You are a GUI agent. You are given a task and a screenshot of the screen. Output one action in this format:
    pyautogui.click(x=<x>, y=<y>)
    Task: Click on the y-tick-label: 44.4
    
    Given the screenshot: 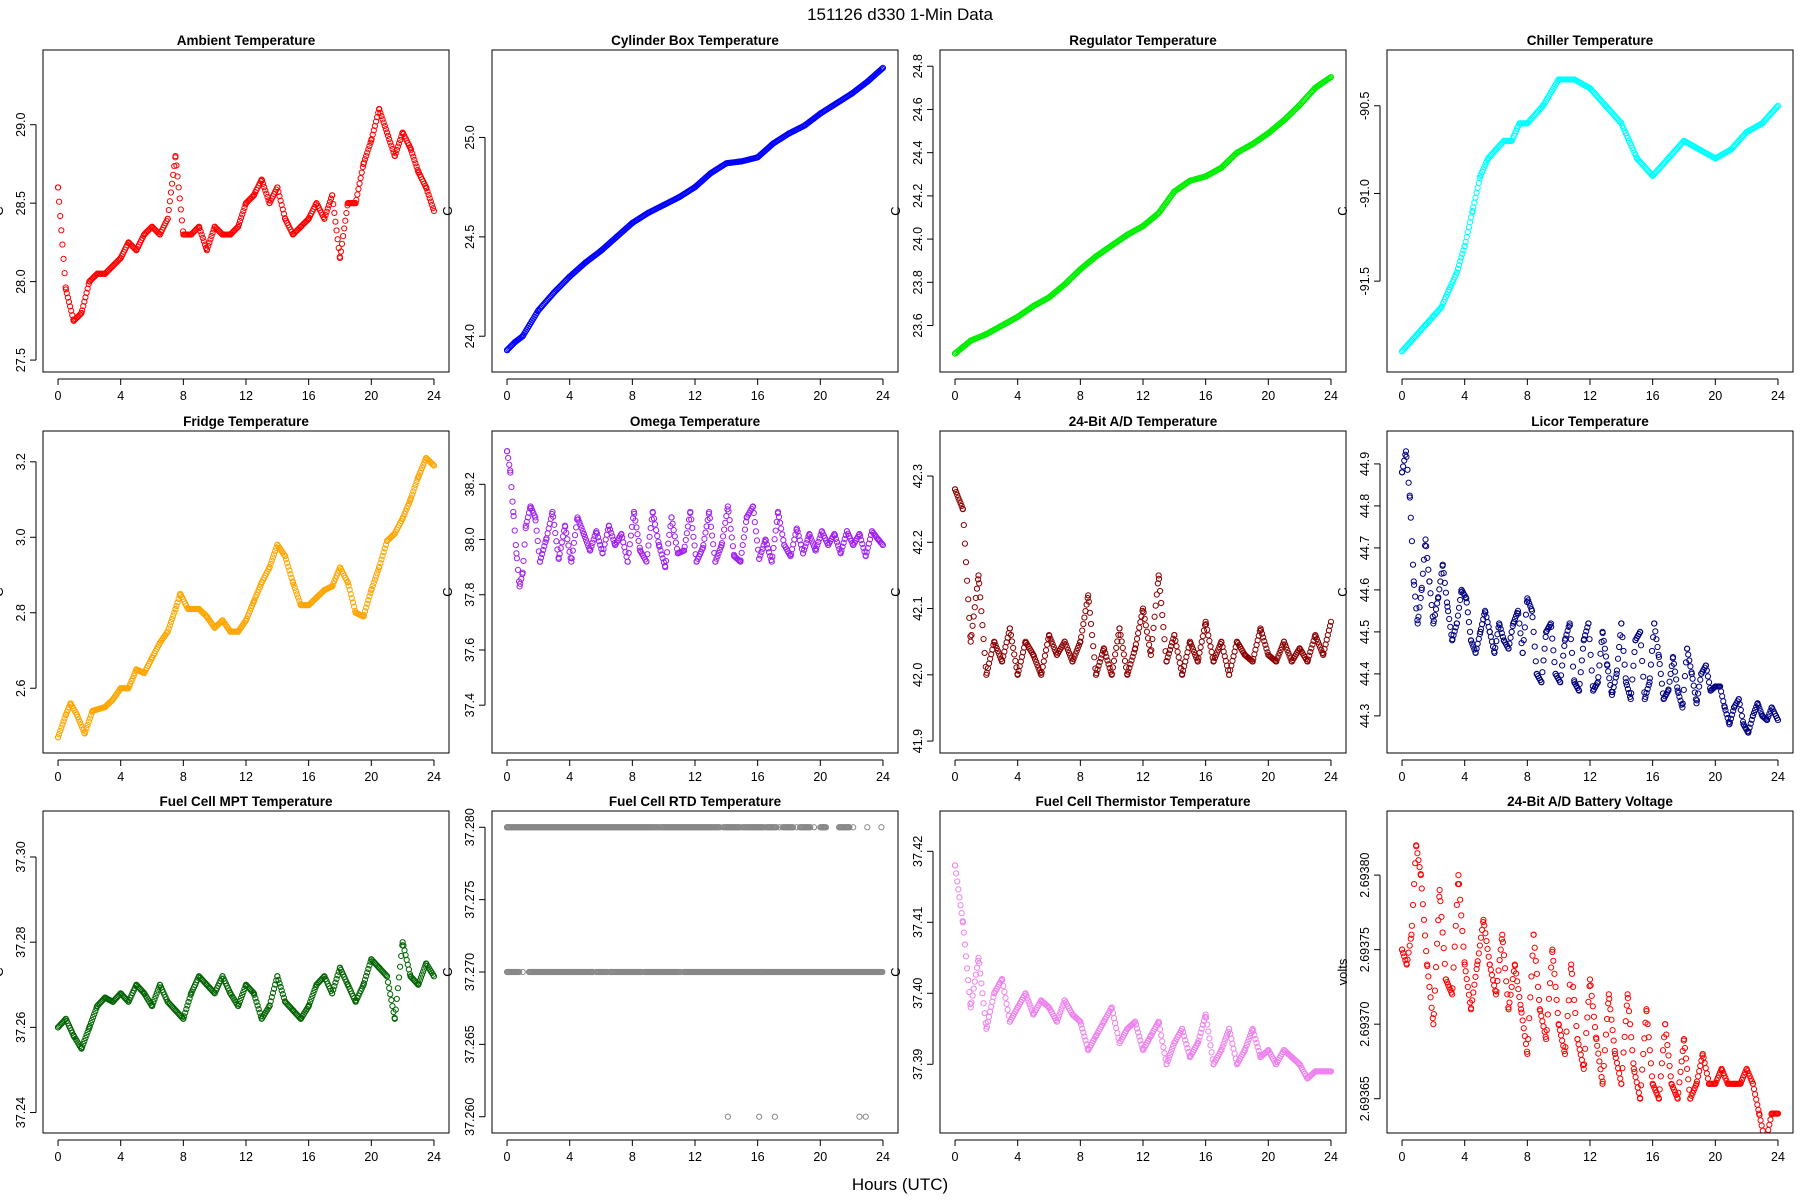 What is the action you would take?
    pyautogui.click(x=1365, y=674)
    